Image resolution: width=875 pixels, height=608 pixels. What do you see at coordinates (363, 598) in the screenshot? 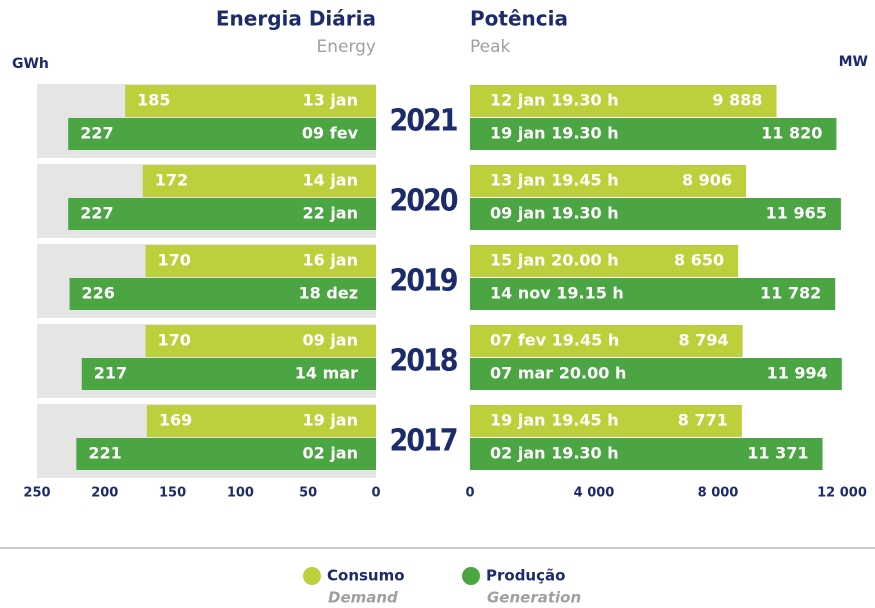
I see `legend-sublabel: Demand` at bounding box center [363, 598].